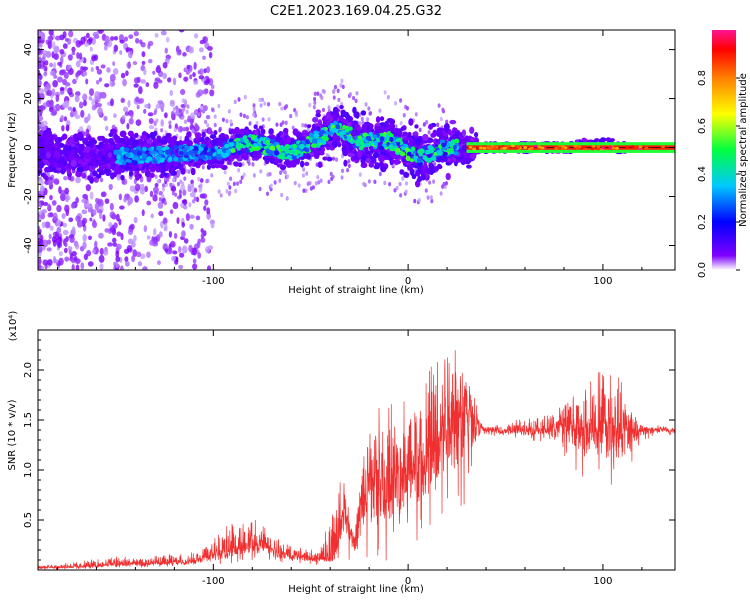  Describe the element at coordinates (28, 196) in the screenshot. I see `heatmap-y-tick-label: -20` at that location.